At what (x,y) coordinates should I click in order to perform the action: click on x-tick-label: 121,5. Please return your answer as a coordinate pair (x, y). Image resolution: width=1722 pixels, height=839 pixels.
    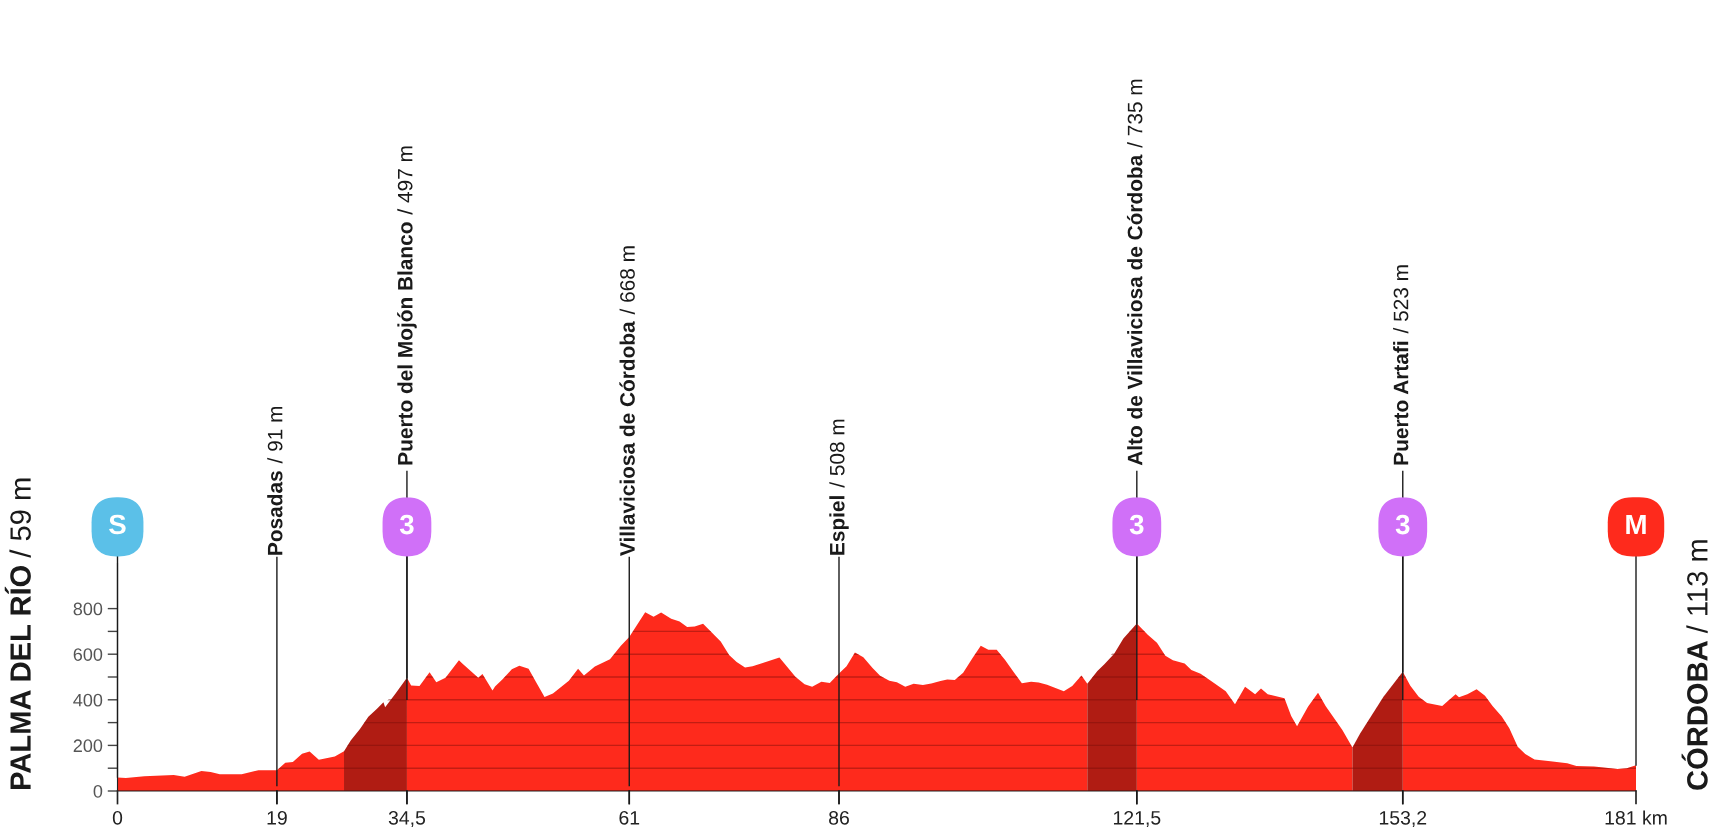
    Looking at the image, I should click on (1137, 819).